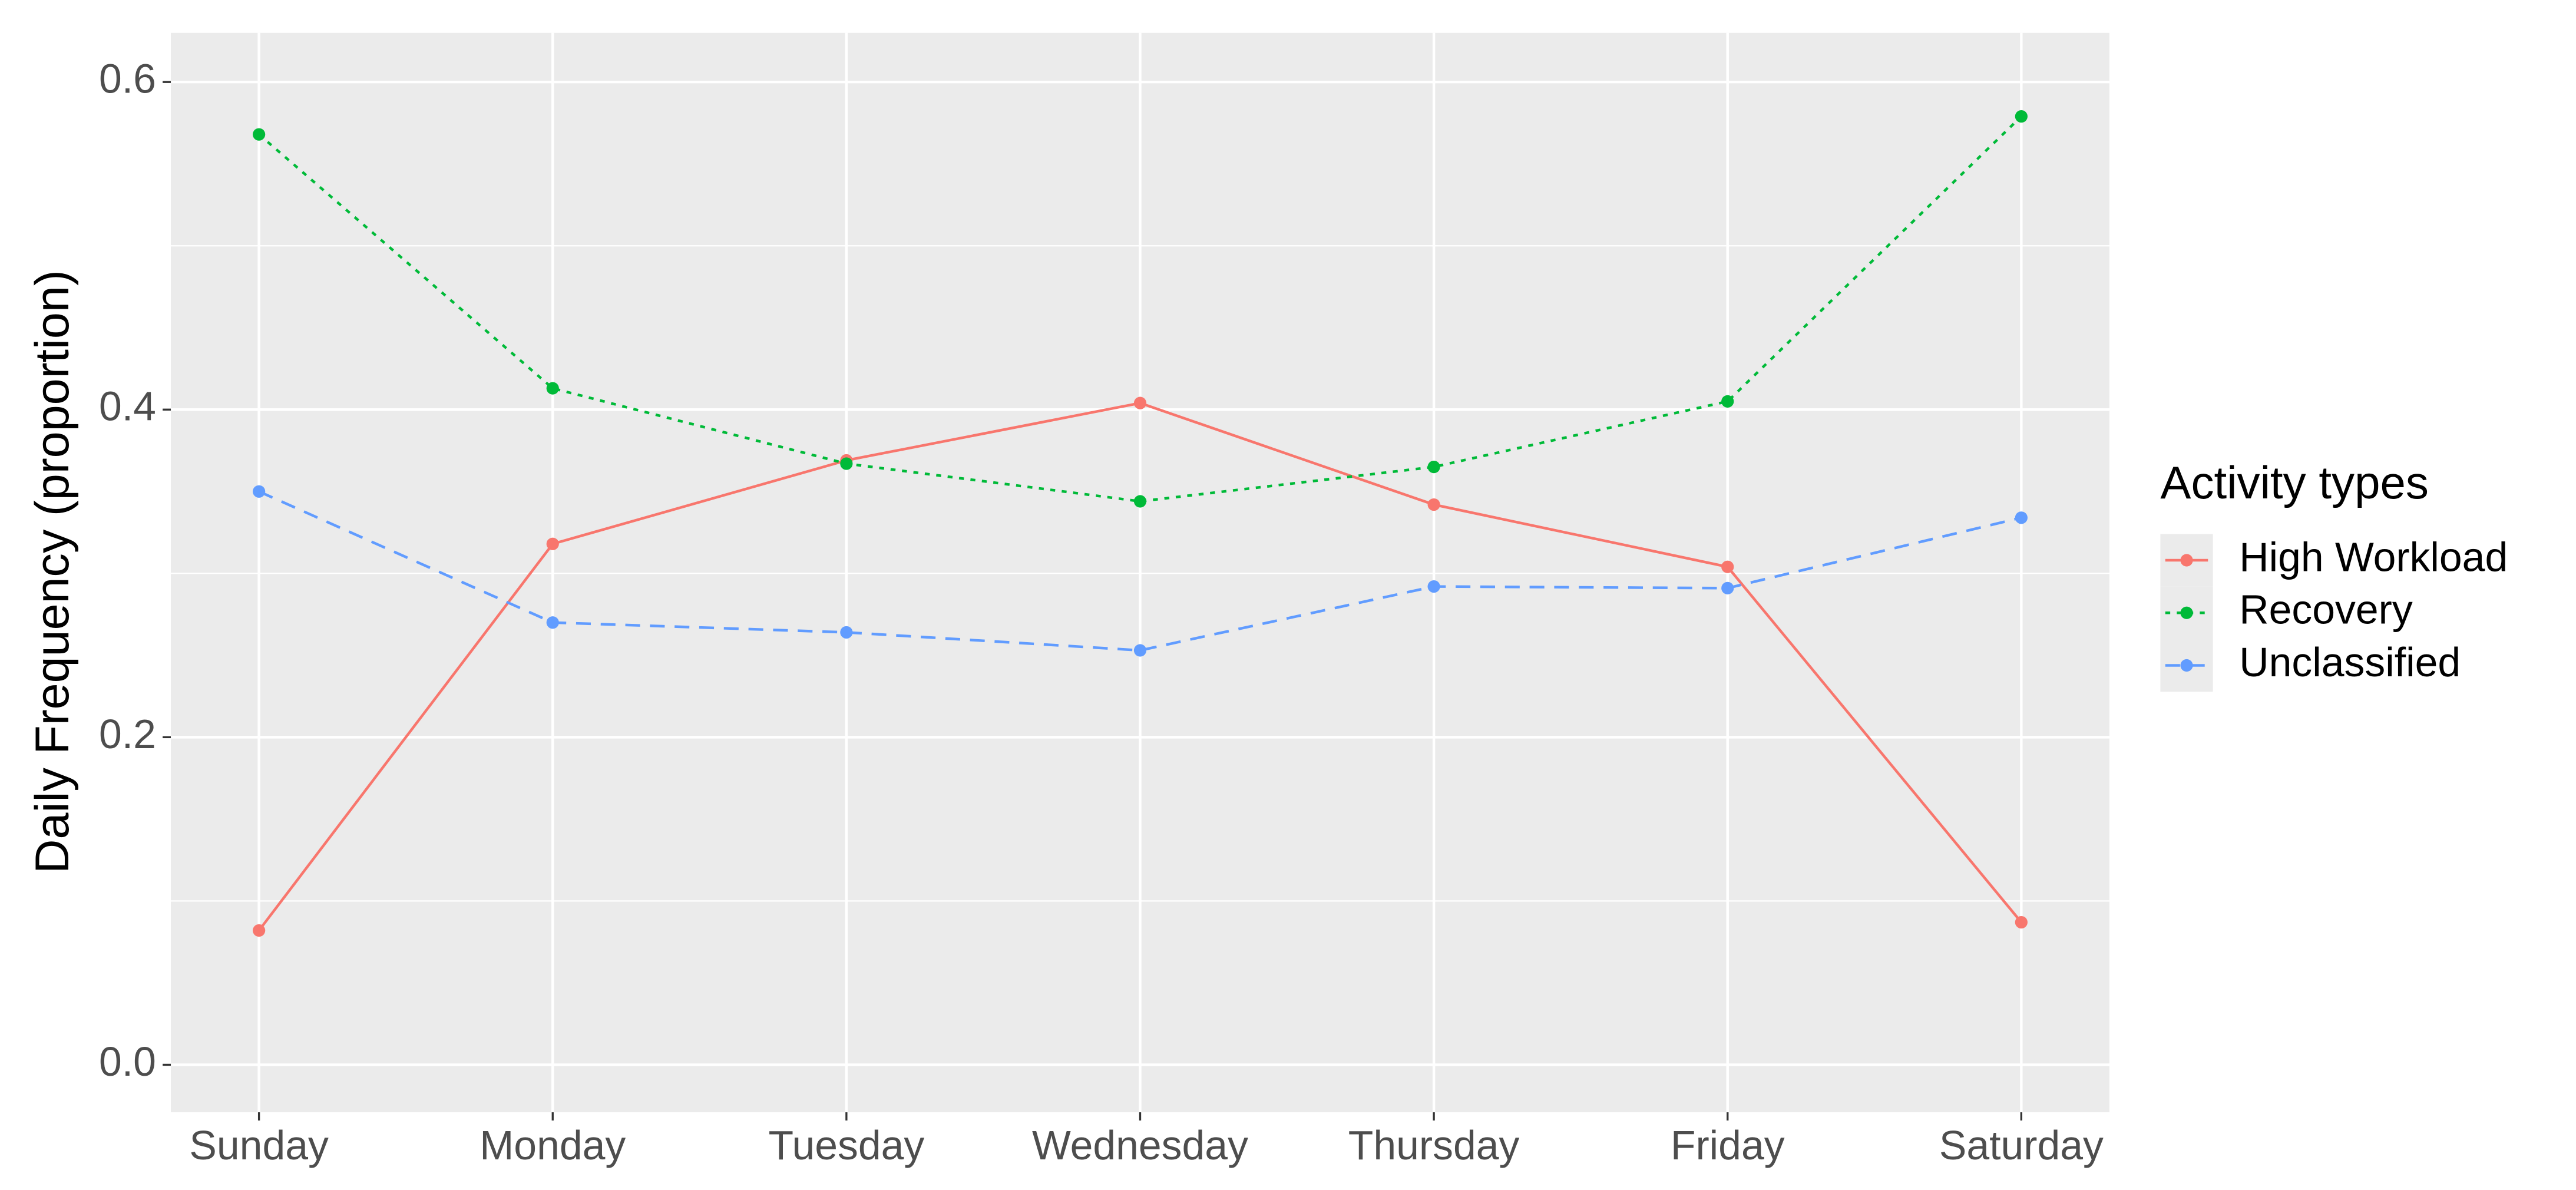 This screenshot has height=1190, width=2576. What do you see at coordinates (1140, 1145) in the screenshot?
I see `x-tick-label: Wednesday` at bounding box center [1140, 1145].